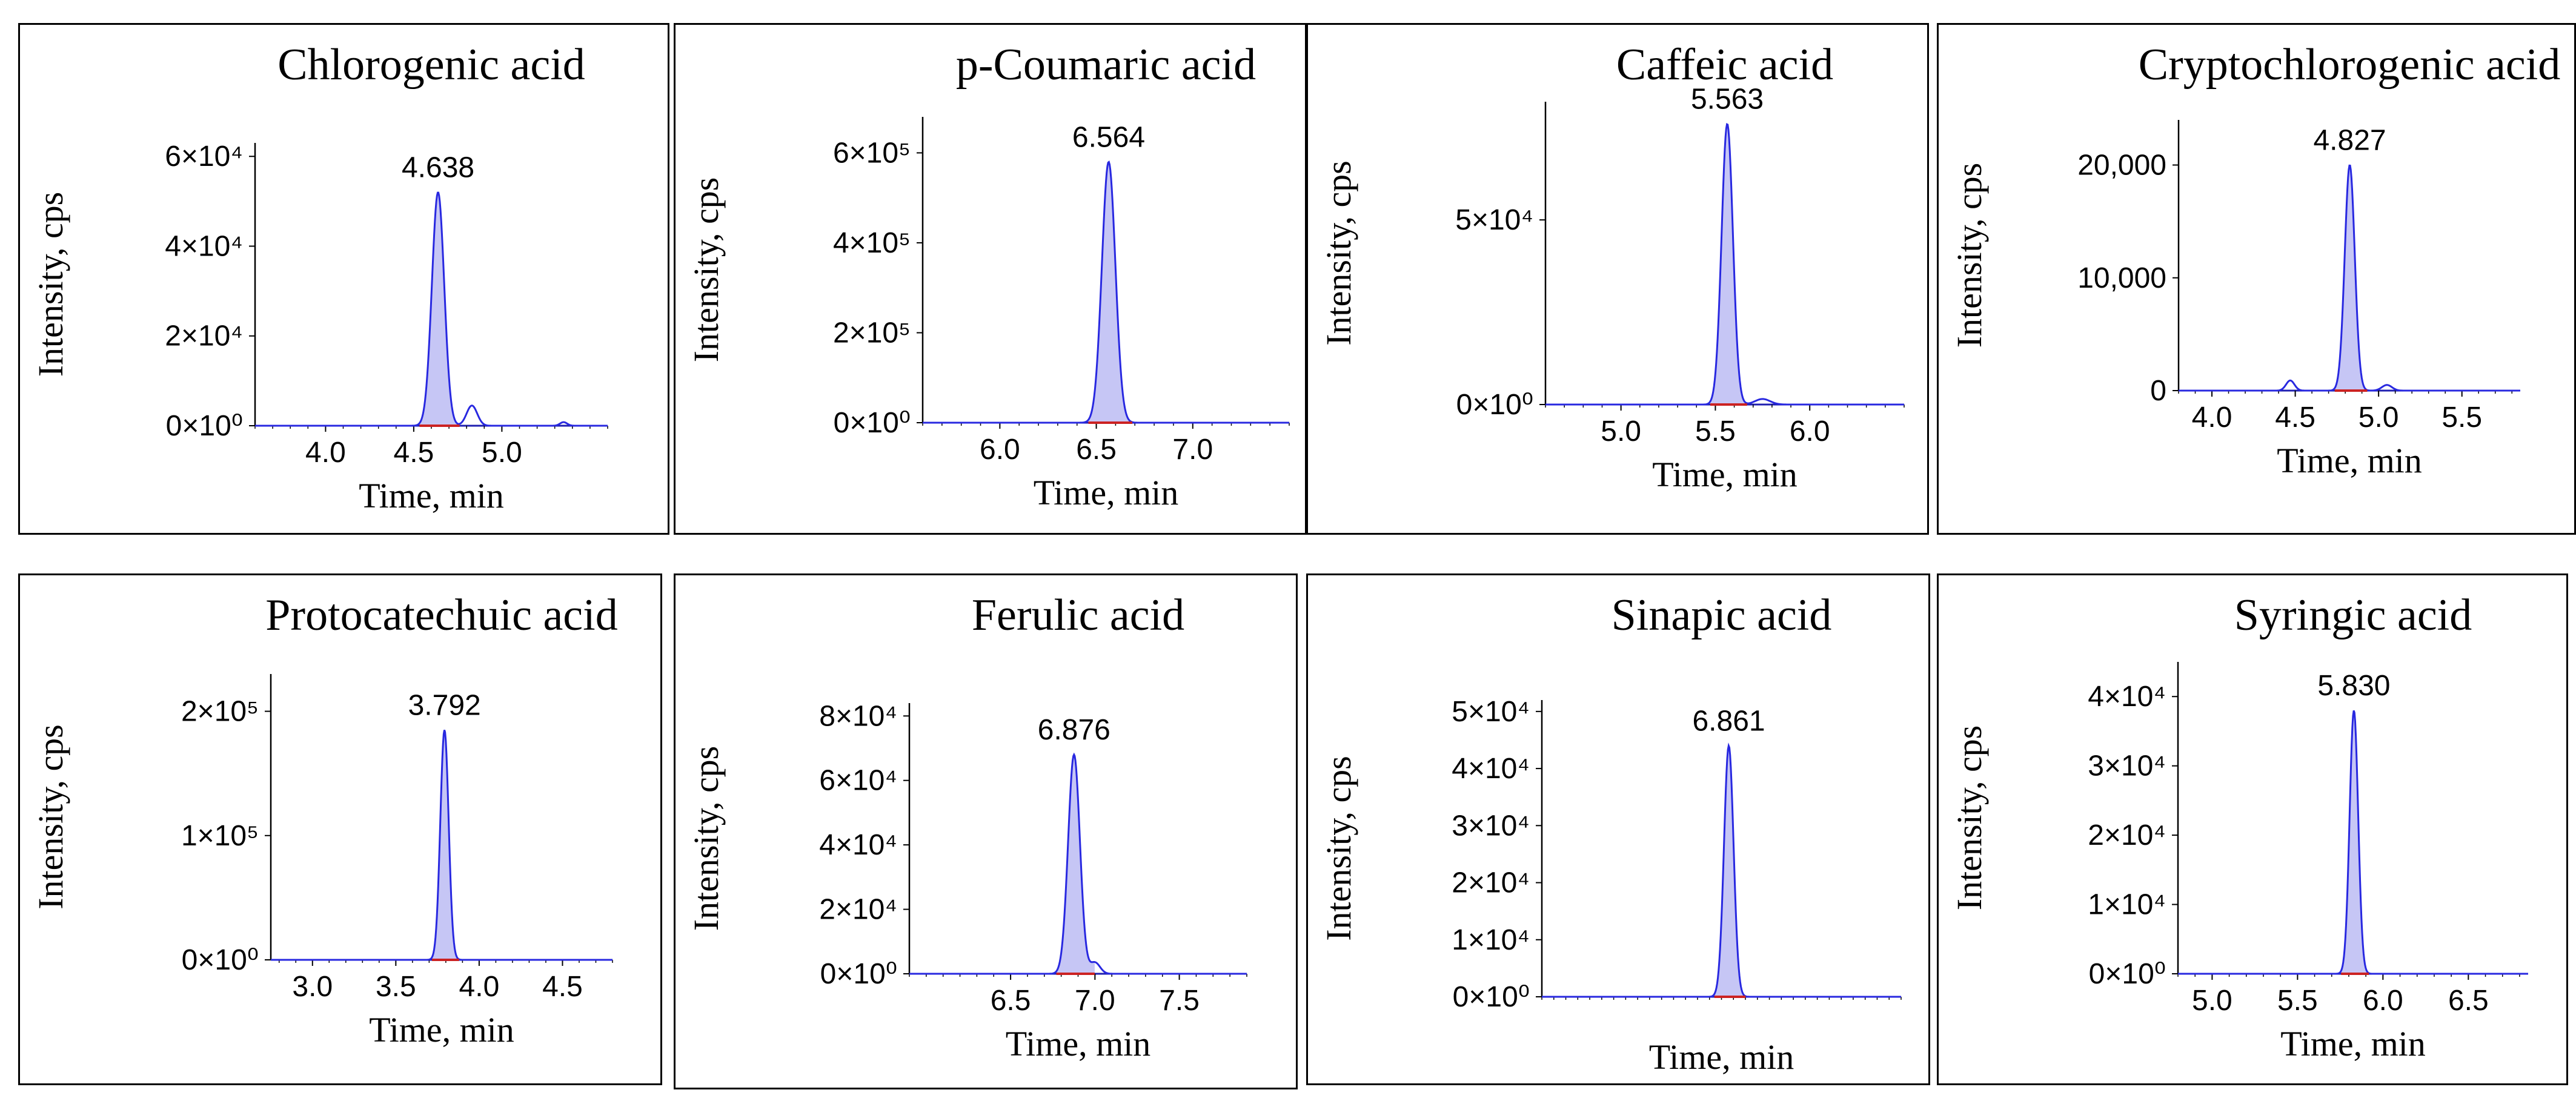 The width and height of the screenshot is (2576, 1107). What do you see at coordinates (1106, 65) in the screenshot?
I see `chart-title: p-Coumaric acid` at bounding box center [1106, 65].